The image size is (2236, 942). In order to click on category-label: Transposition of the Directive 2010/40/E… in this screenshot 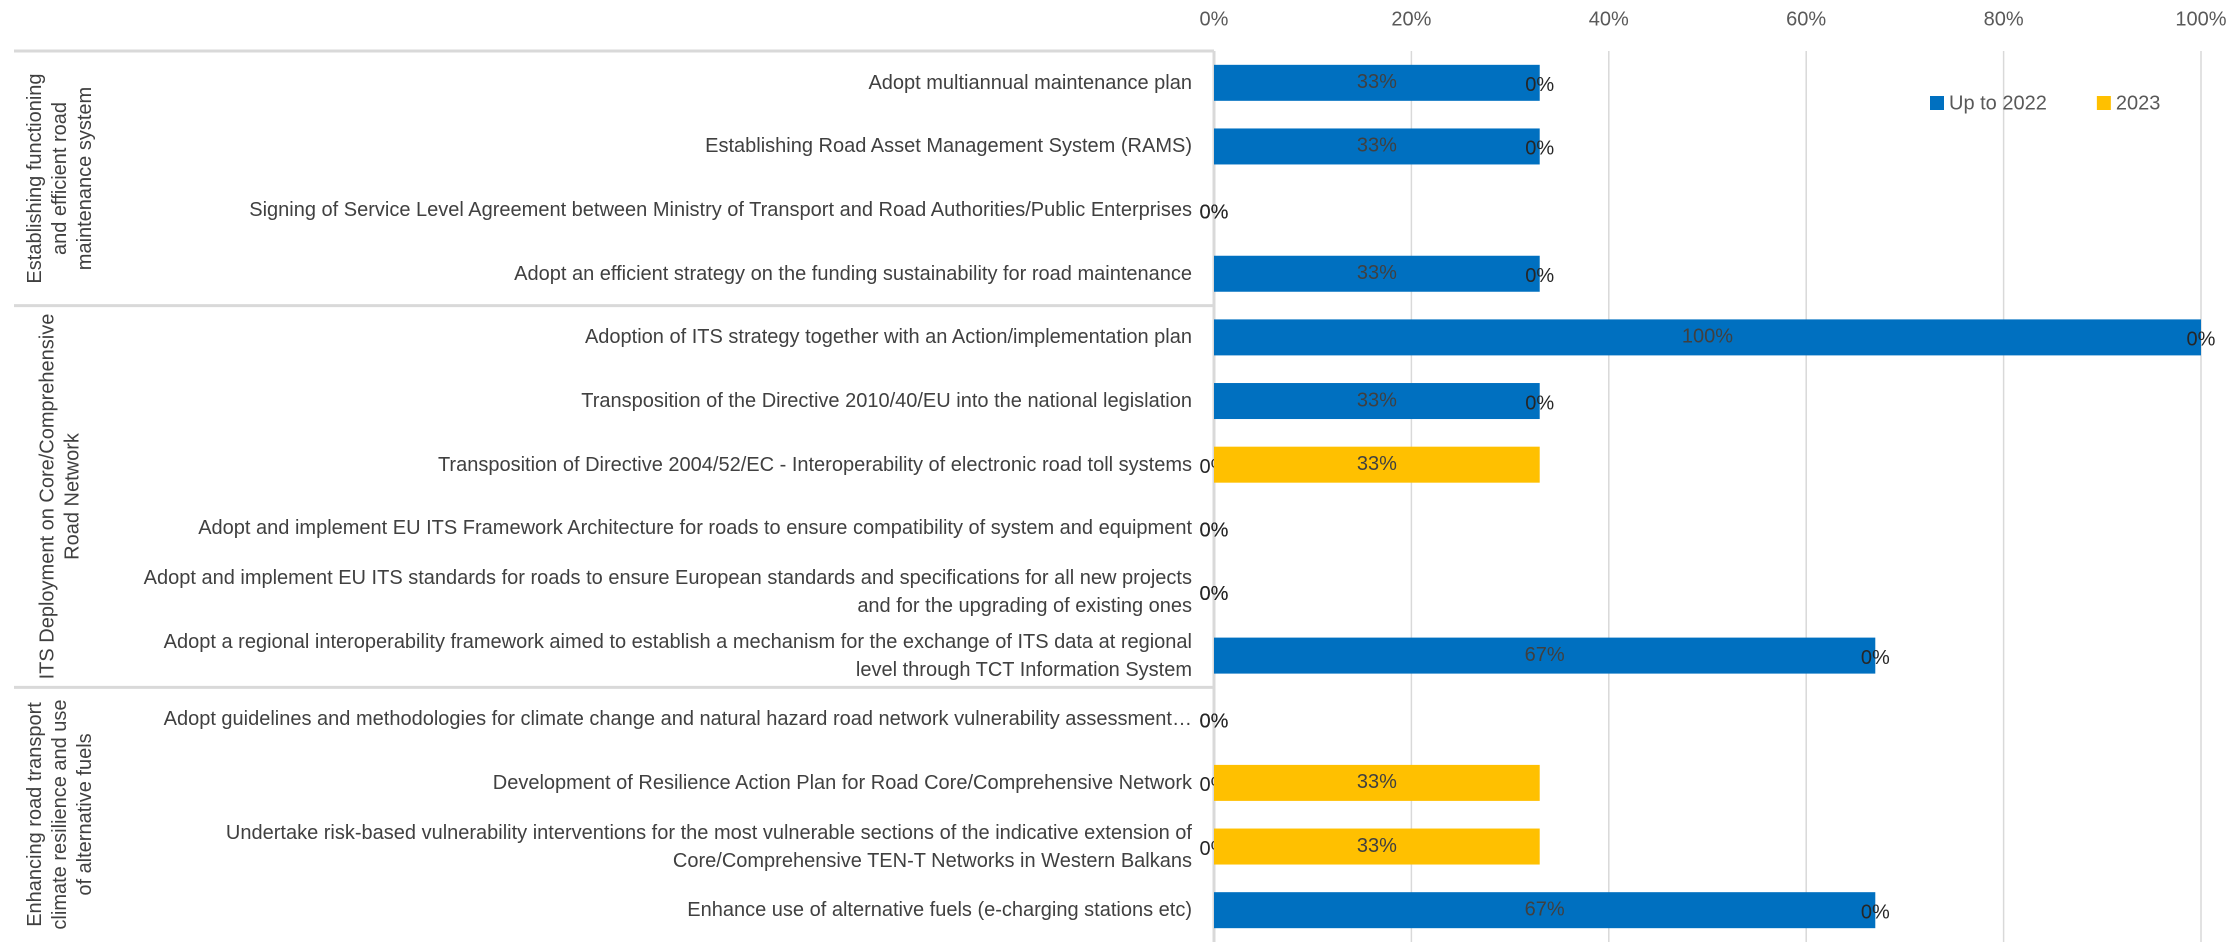, I will do `click(886, 401)`.